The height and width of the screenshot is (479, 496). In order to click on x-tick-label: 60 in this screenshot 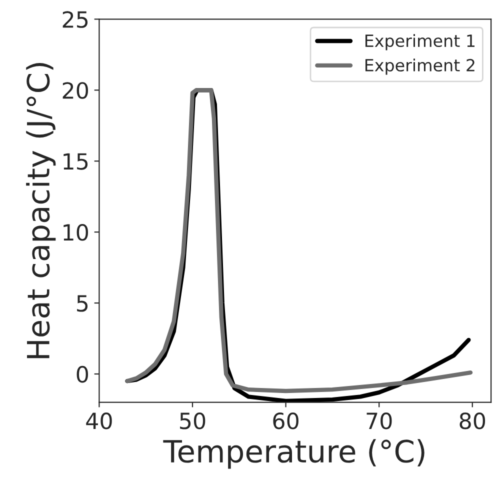, I will do `click(285, 421)`.